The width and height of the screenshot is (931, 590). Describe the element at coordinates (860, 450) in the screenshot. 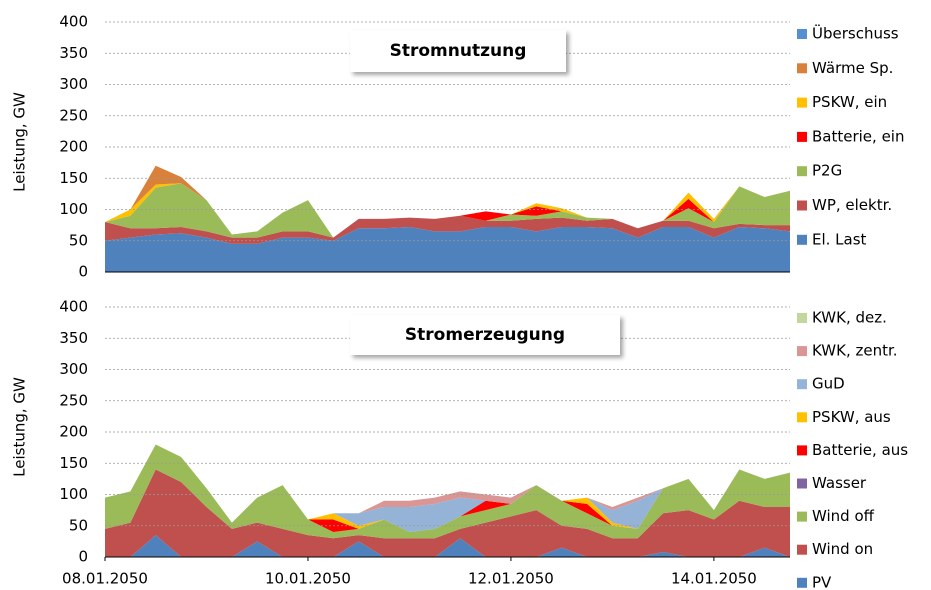

I see `legend-label: Batterie, aus` at that location.